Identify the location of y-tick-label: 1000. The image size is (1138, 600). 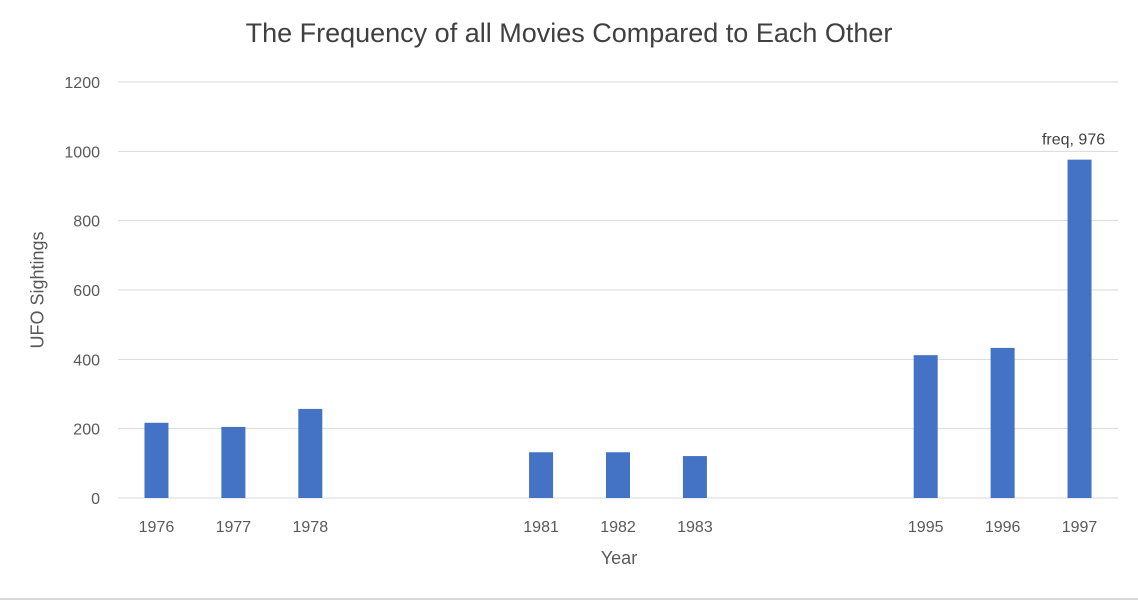
(82, 152).